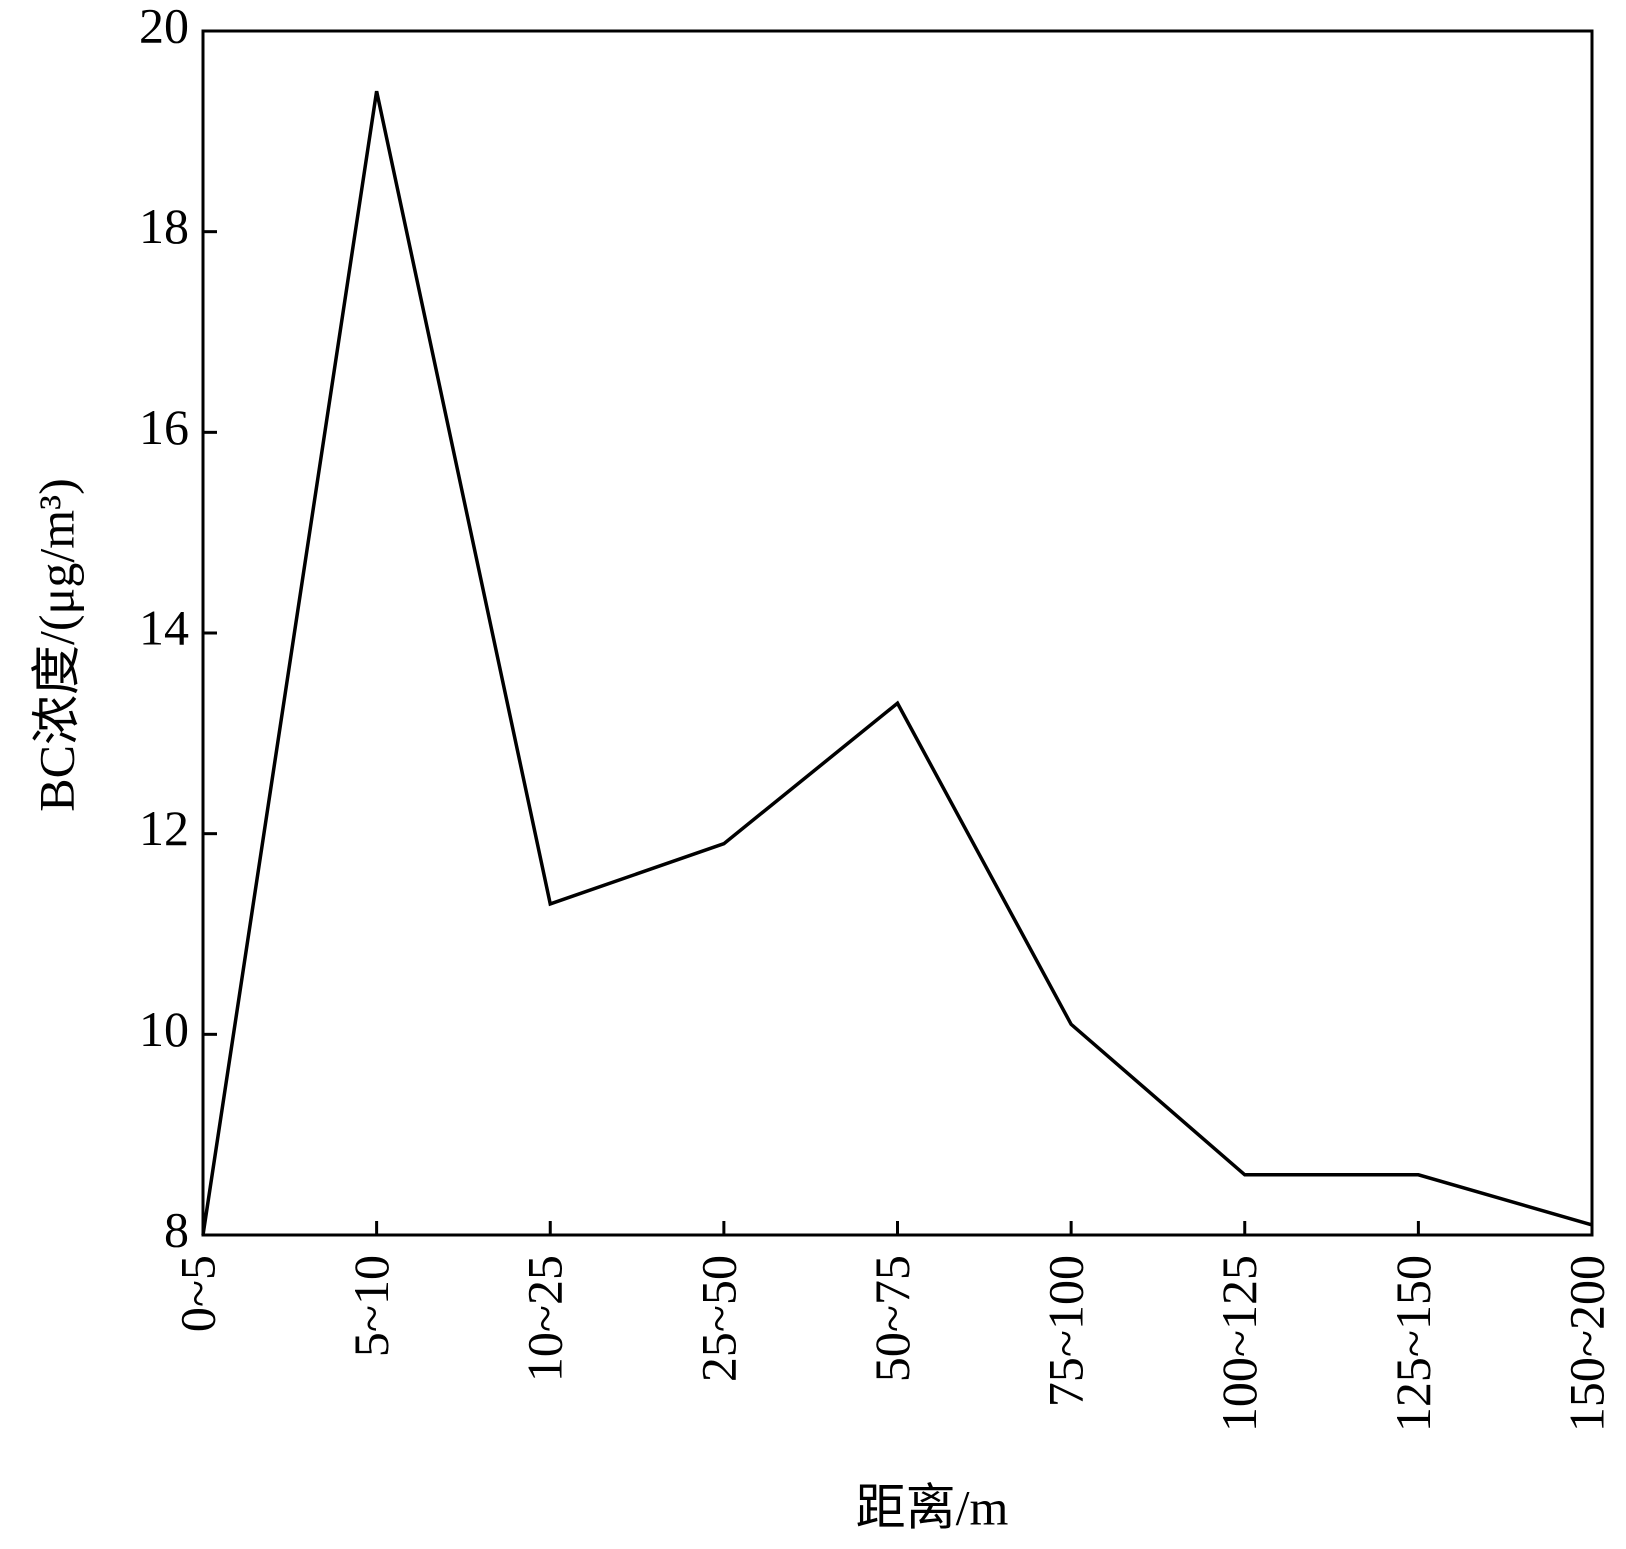  I want to click on x-tick-label: 10~25, so click(545, 1318).